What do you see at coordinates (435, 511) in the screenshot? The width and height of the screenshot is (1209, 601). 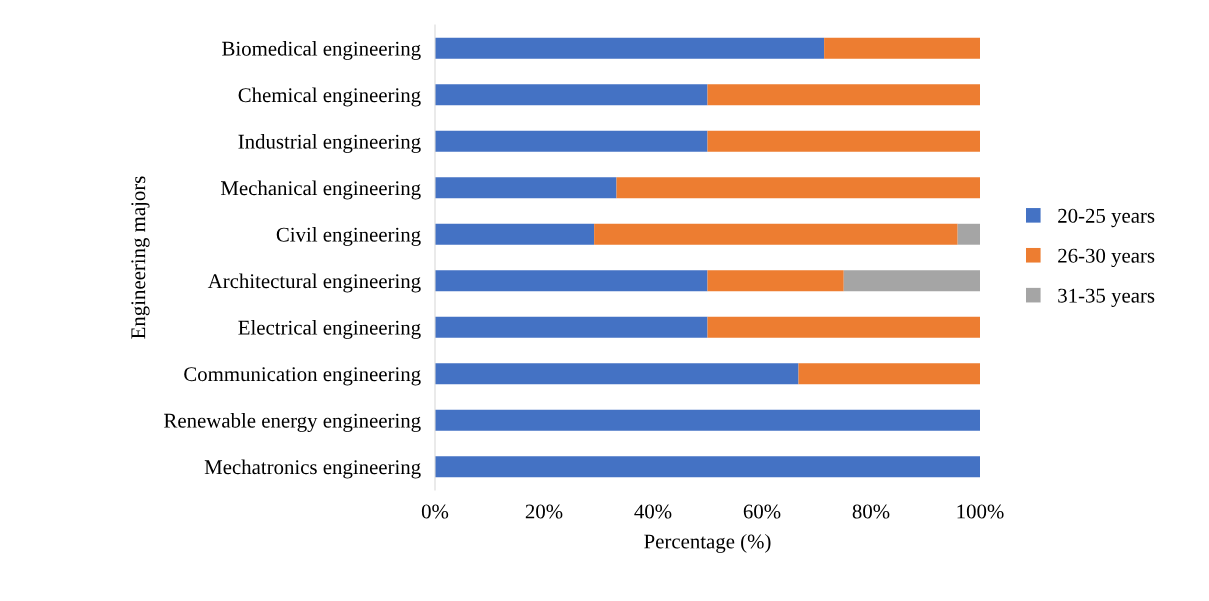 I see `x-tick-label: 0%` at bounding box center [435, 511].